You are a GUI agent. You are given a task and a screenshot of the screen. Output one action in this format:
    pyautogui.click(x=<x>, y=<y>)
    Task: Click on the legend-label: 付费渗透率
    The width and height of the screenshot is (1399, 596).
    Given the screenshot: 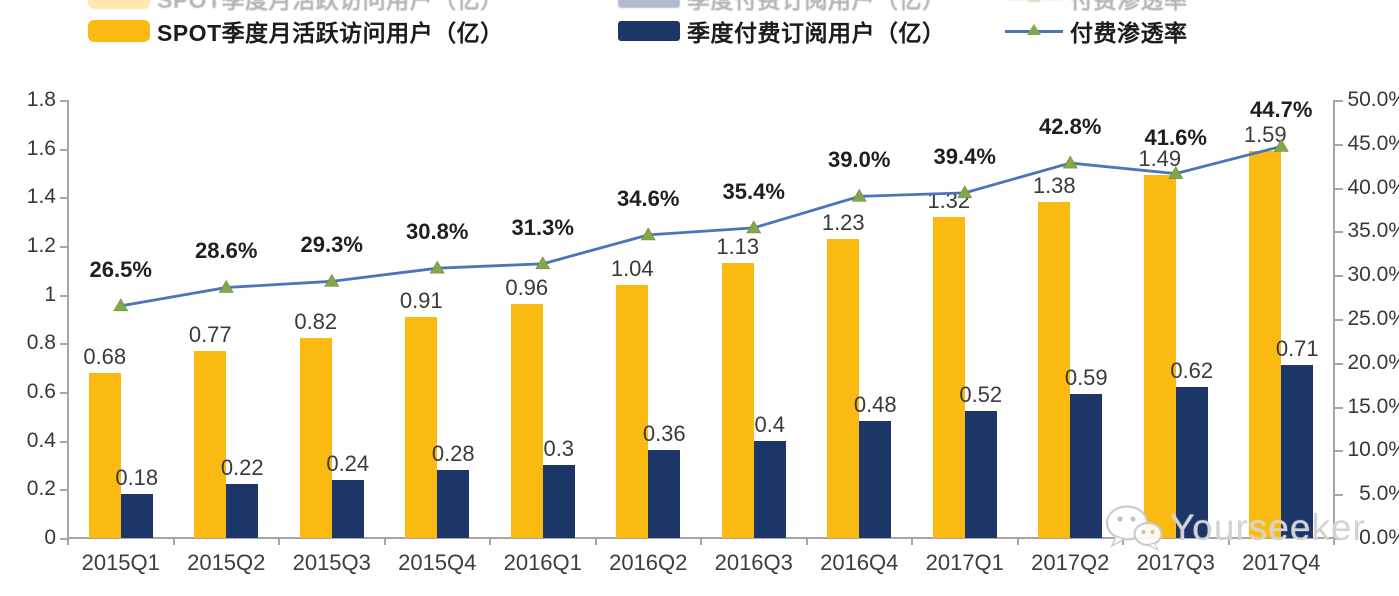 What is the action you would take?
    pyautogui.click(x=1129, y=6)
    